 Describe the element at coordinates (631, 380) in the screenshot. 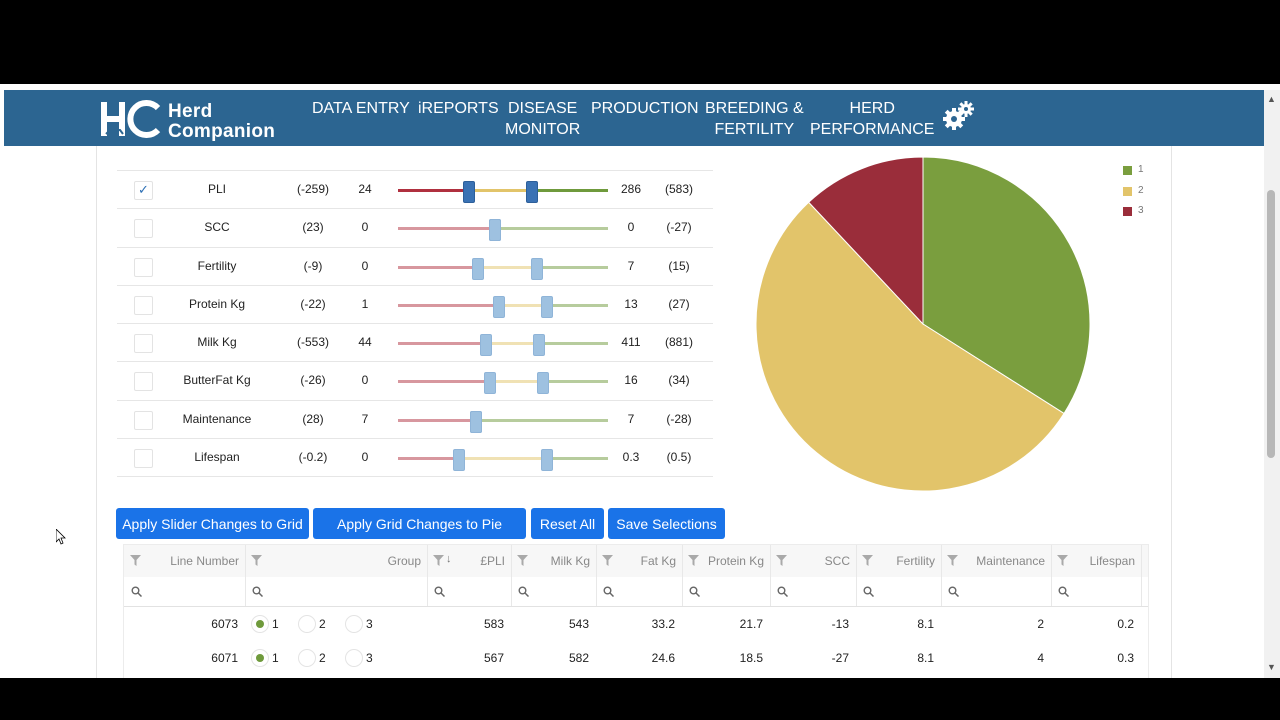

I see `slider-high-value: 16` at that location.